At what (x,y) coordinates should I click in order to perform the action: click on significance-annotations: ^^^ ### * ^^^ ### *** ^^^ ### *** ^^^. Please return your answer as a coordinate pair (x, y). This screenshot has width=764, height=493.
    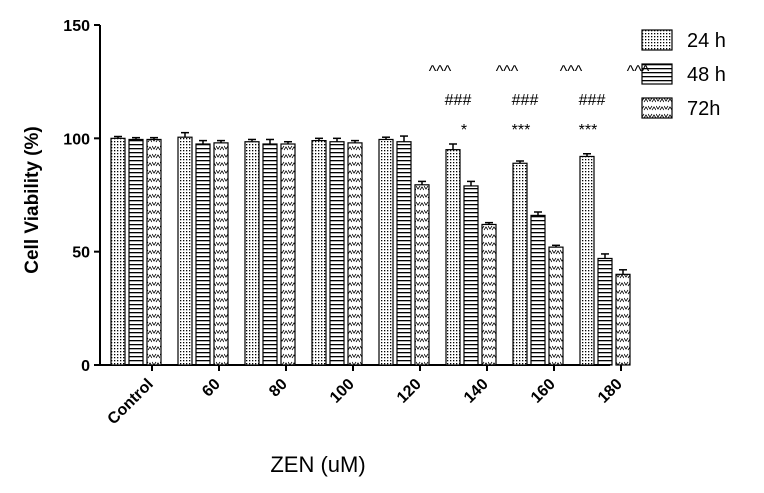
    Looking at the image, I should click on (539, 101).